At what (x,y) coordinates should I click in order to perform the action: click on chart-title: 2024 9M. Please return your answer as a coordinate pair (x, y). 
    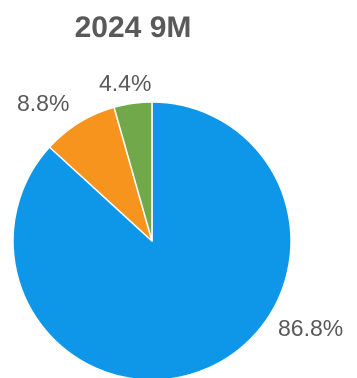
    Looking at the image, I should click on (133, 27).